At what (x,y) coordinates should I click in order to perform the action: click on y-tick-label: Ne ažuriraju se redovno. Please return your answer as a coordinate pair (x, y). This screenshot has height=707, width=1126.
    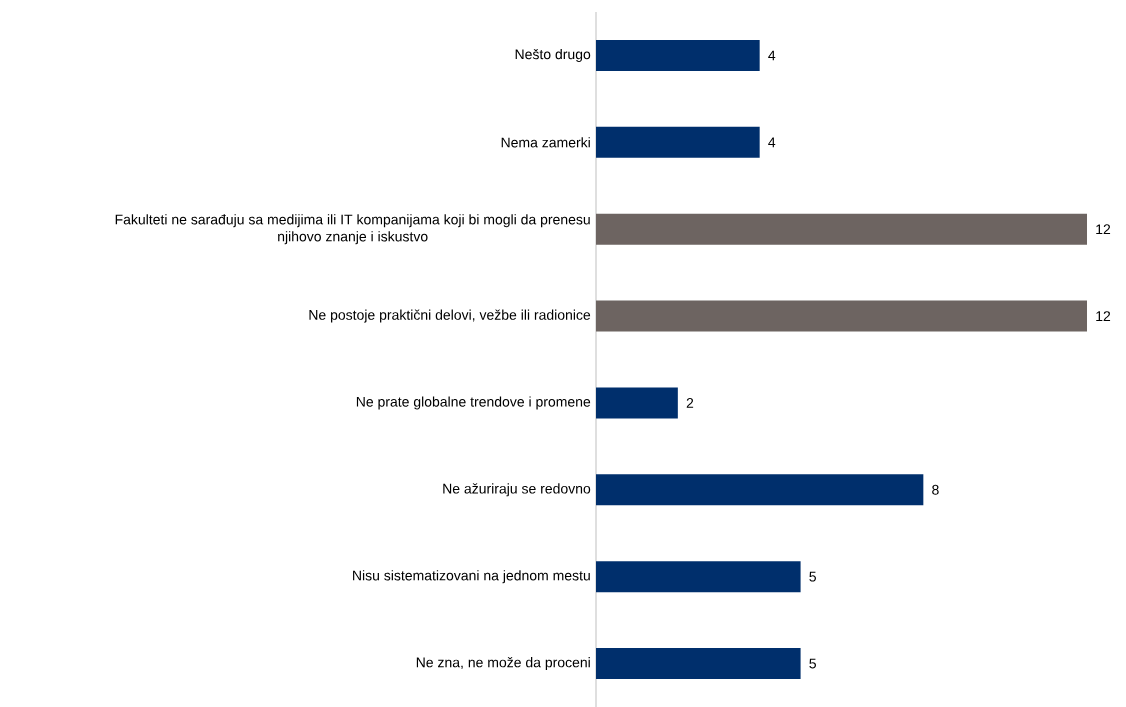
    Looking at the image, I should click on (517, 490).